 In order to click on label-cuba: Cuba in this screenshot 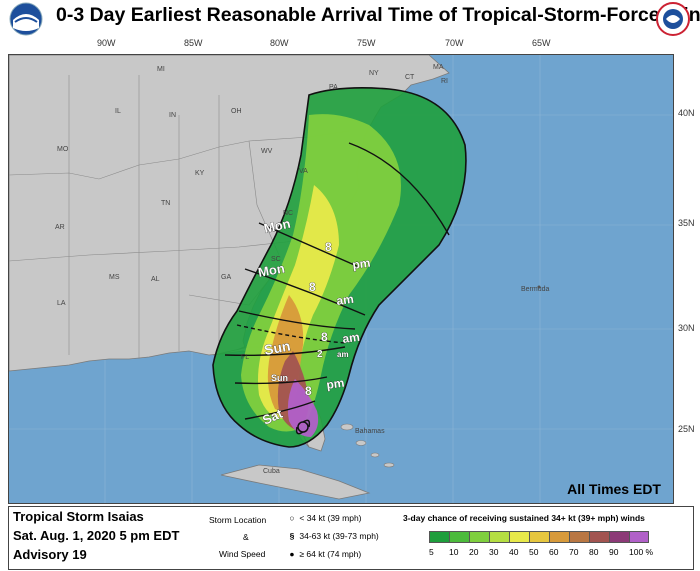, I will do `click(271, 471)`.